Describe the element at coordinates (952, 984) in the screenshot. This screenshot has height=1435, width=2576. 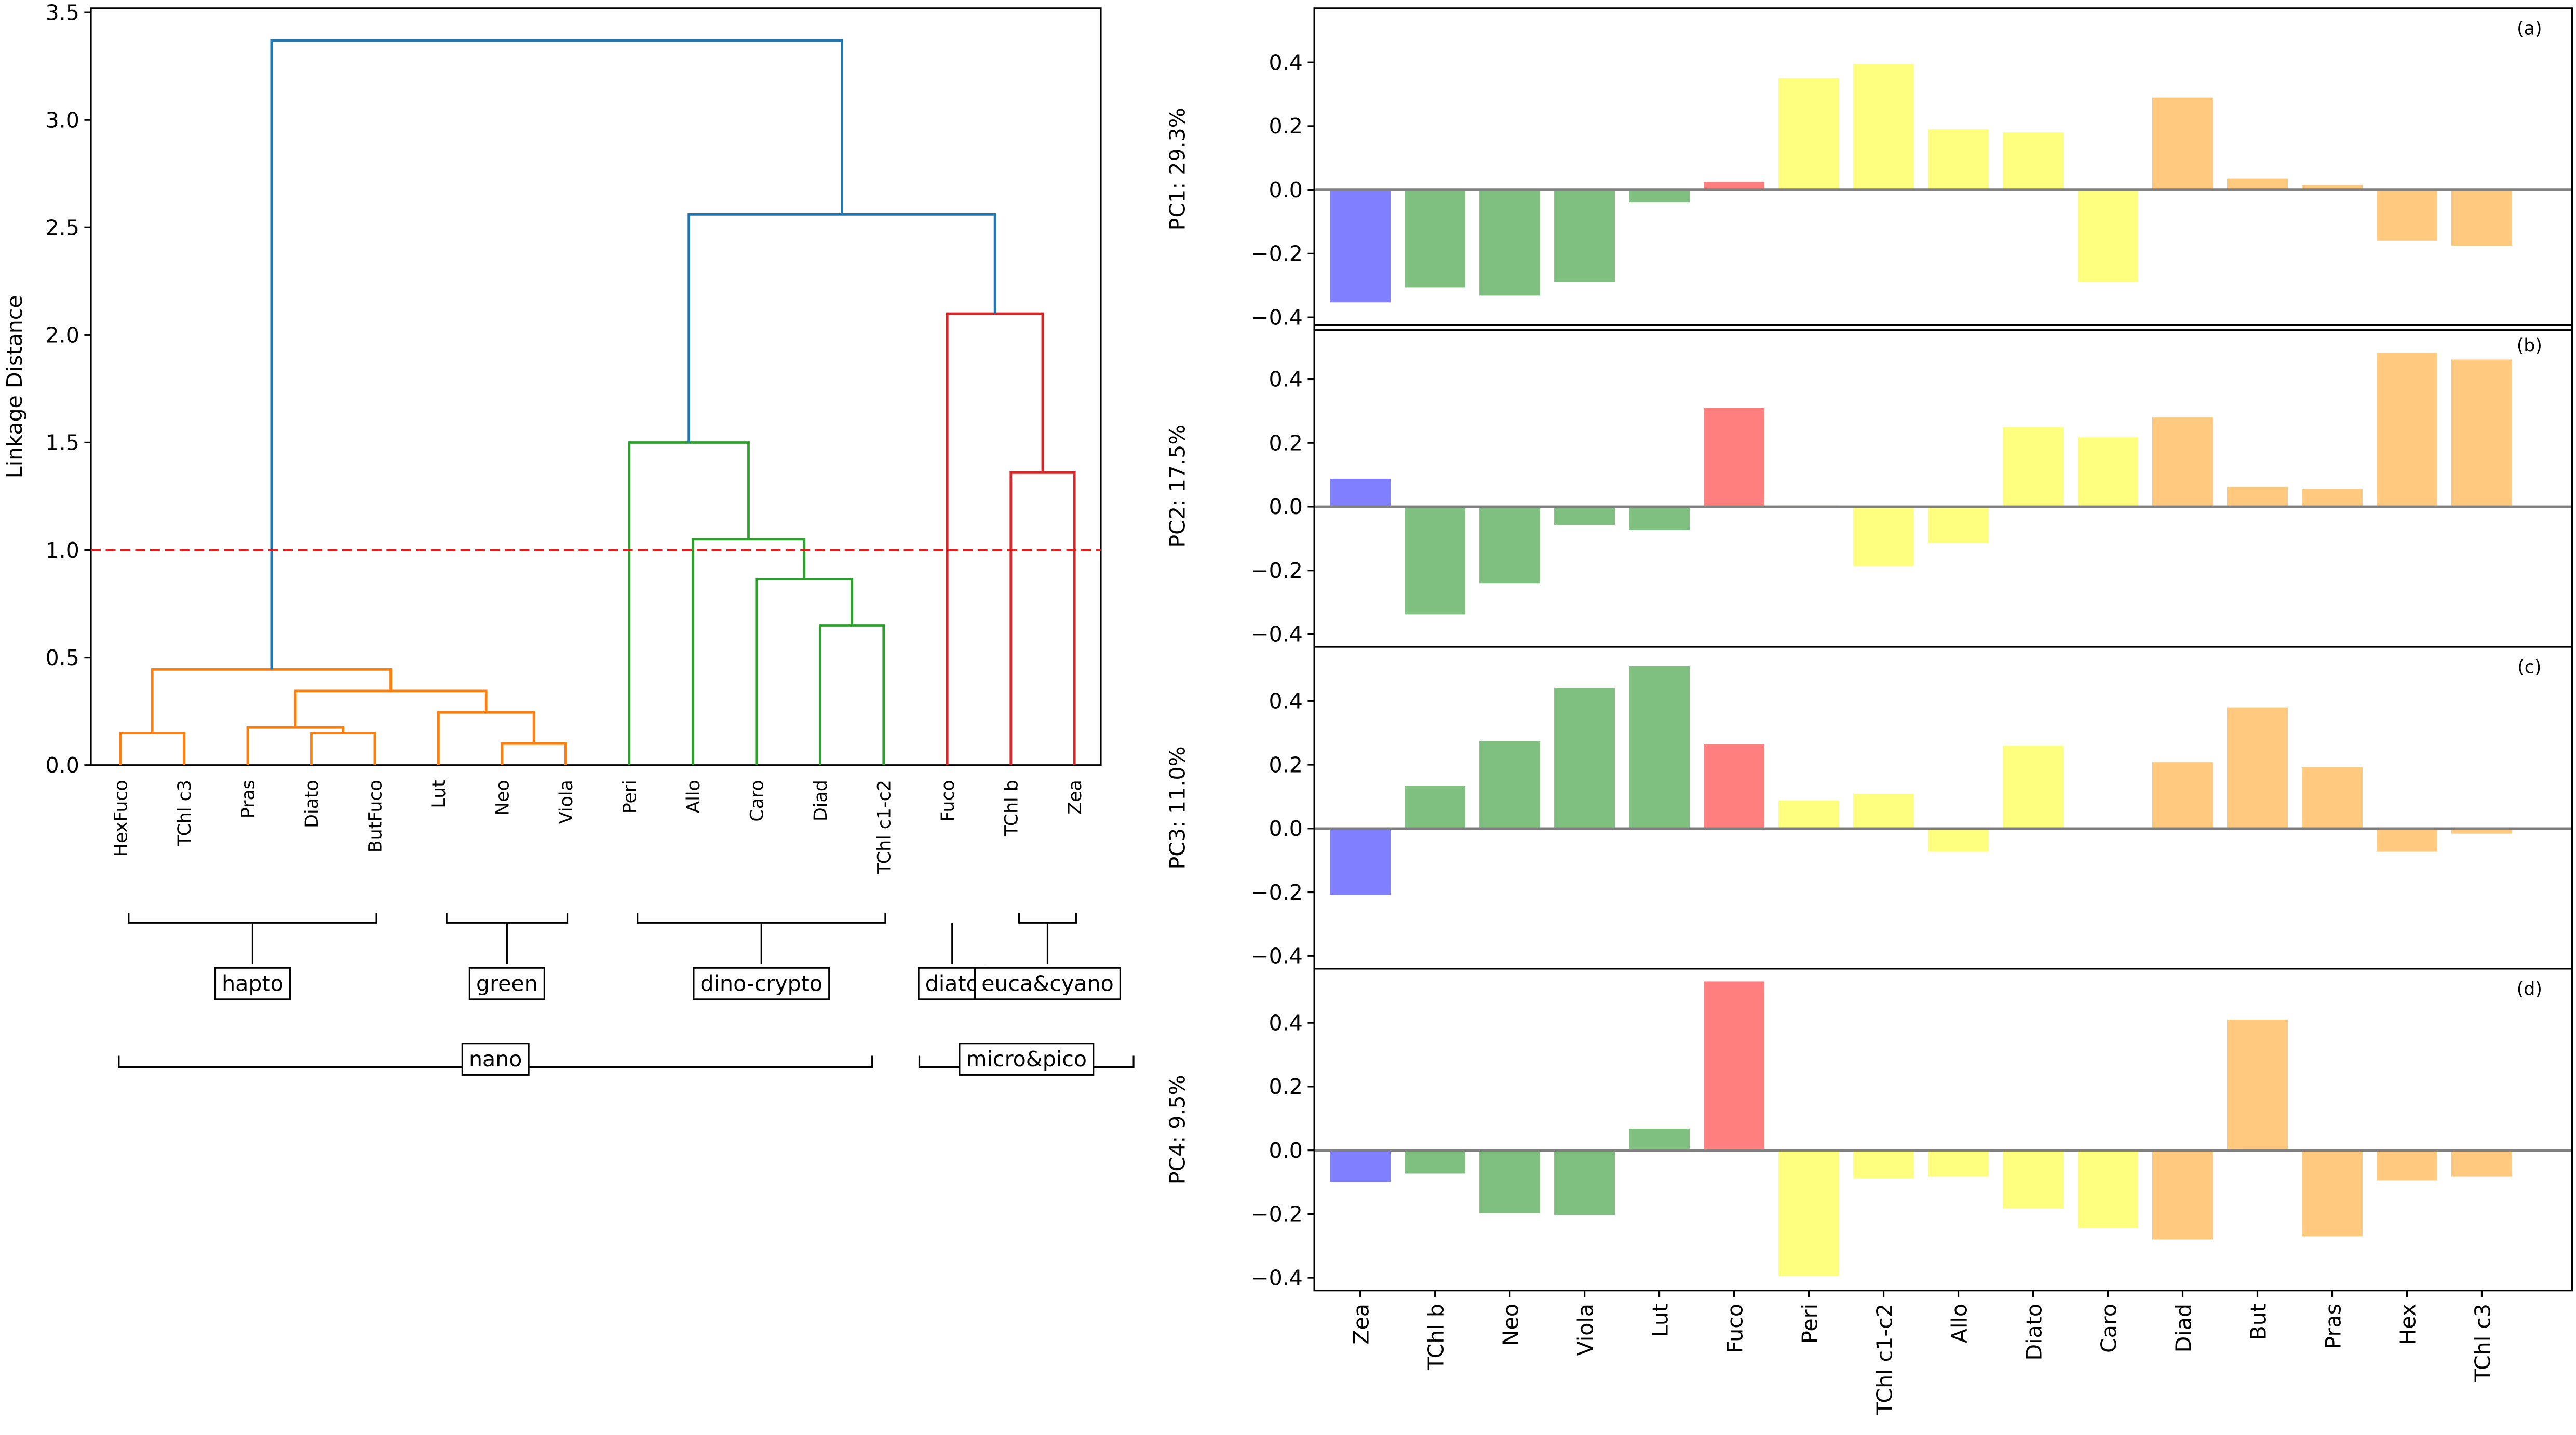
I see `group-label: diato` at that location.